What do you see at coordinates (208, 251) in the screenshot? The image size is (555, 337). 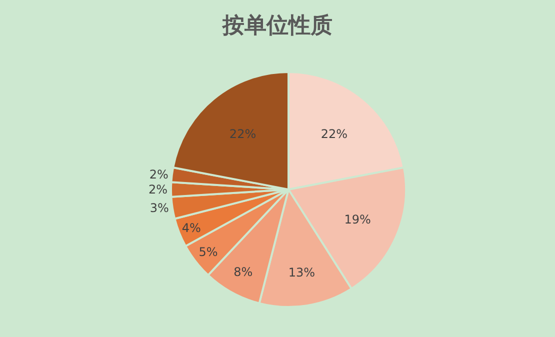 I see `data-label: 5%` at bounding box center [208, 251].